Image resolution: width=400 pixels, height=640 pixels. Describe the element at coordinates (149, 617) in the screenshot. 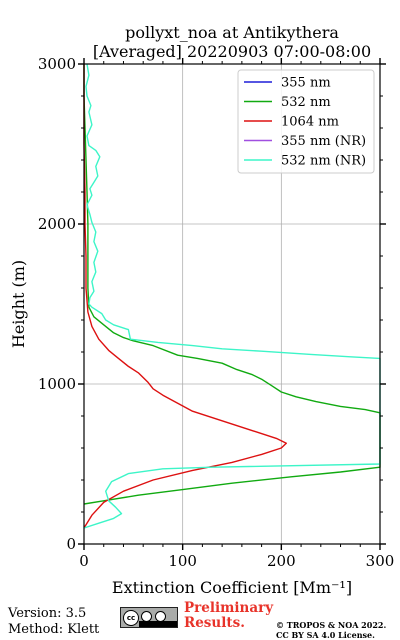

I see `cc-by-sa-logo: cc` at that location.